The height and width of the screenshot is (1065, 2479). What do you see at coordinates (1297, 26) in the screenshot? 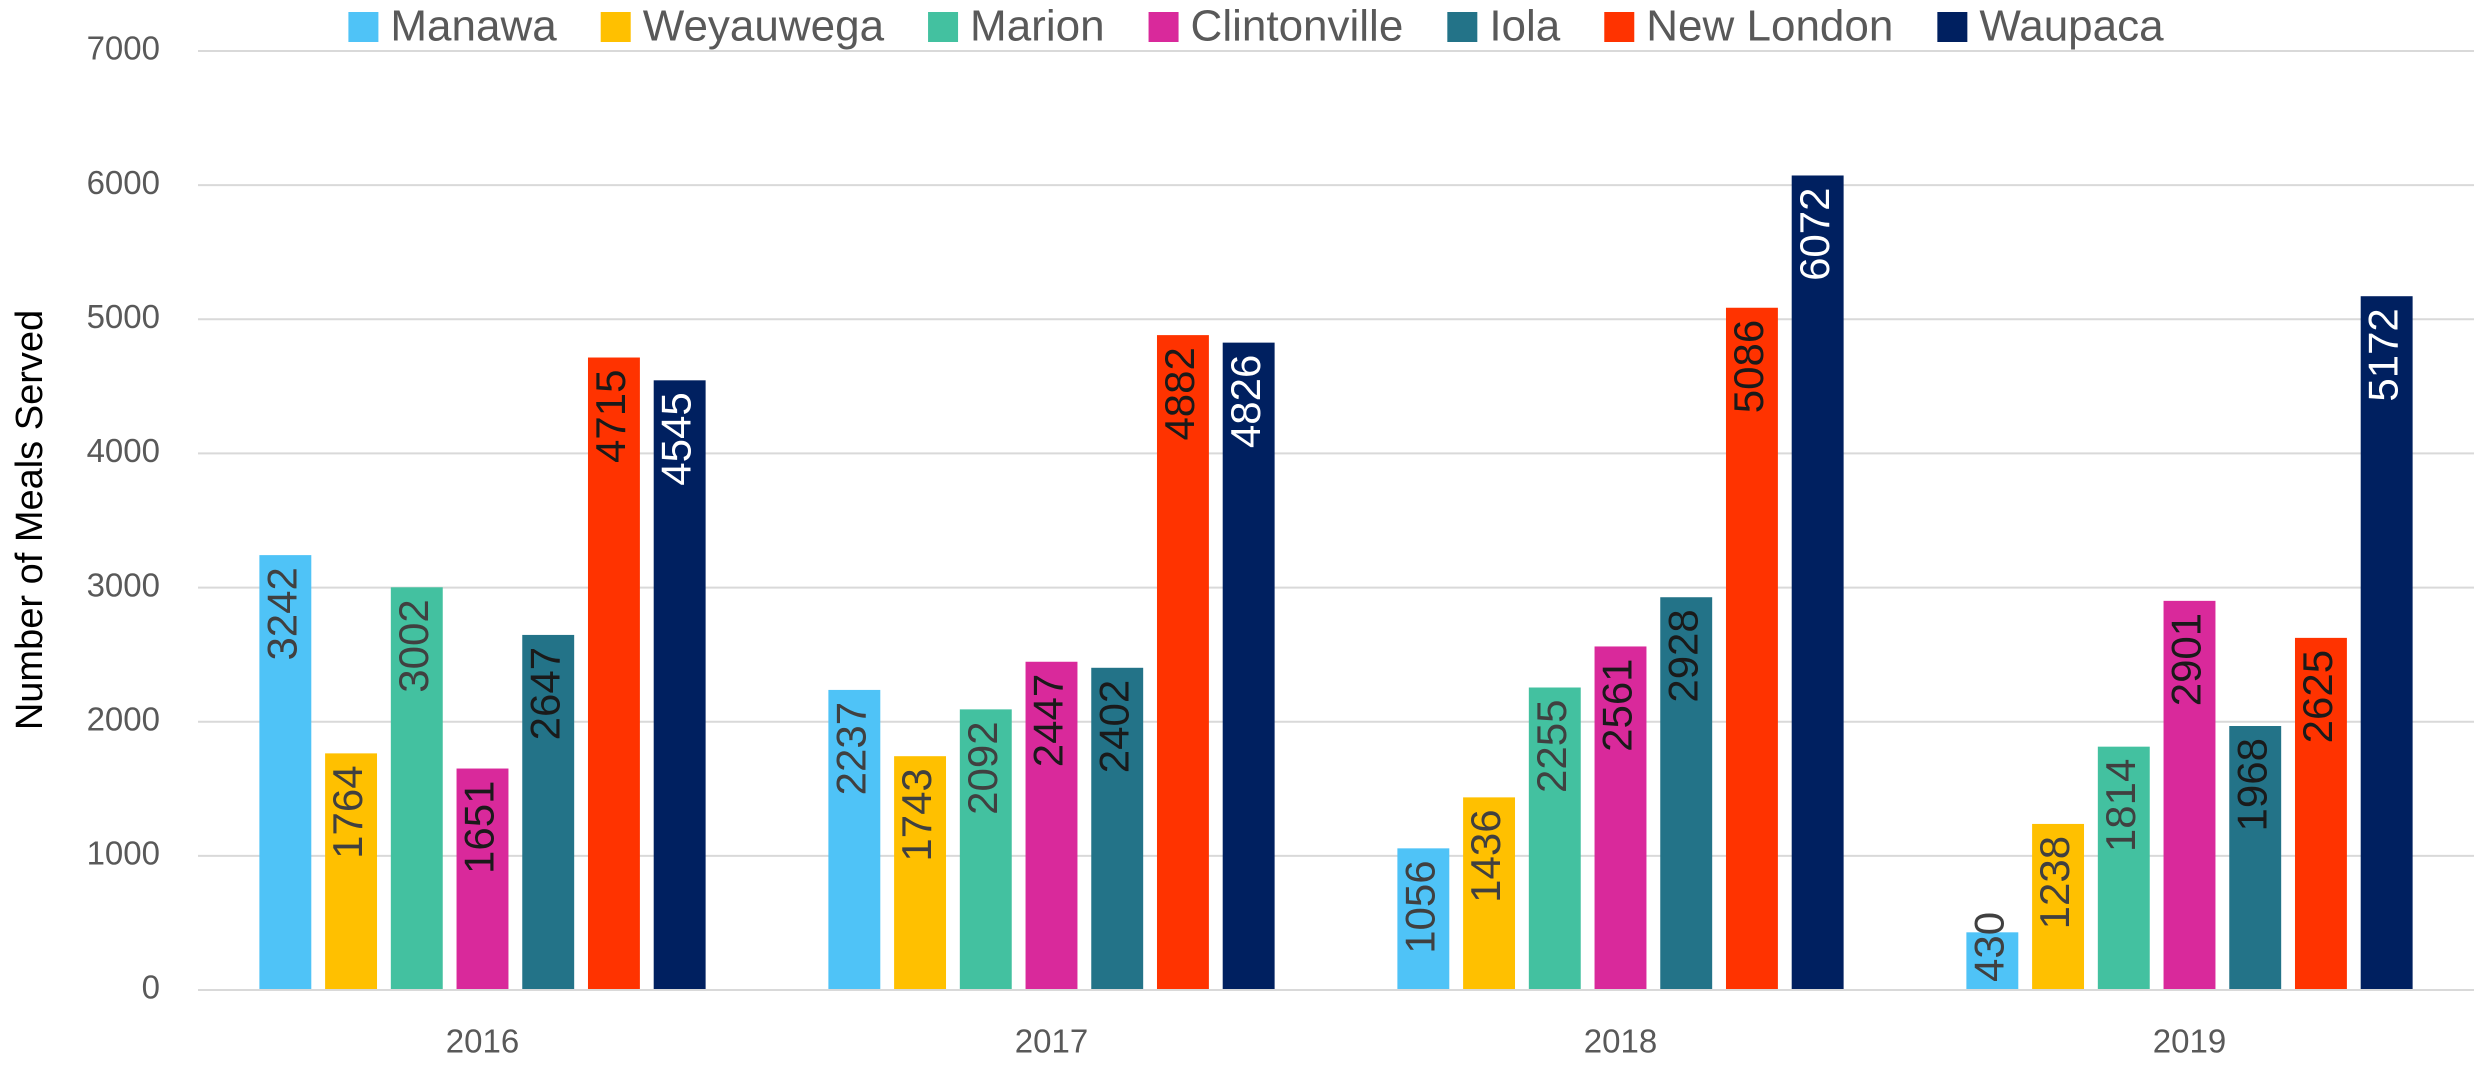
I see `legend-label: Clintonville` at bounding box center [1297, 26].